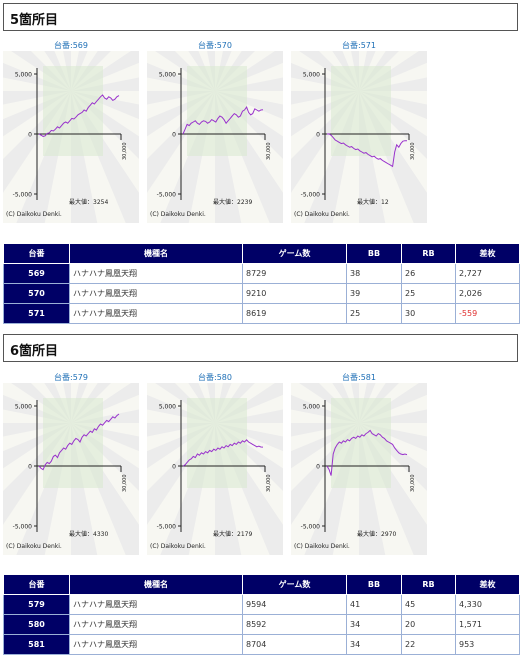  I want to click on unit-number-link: 569, so click(36, 273).